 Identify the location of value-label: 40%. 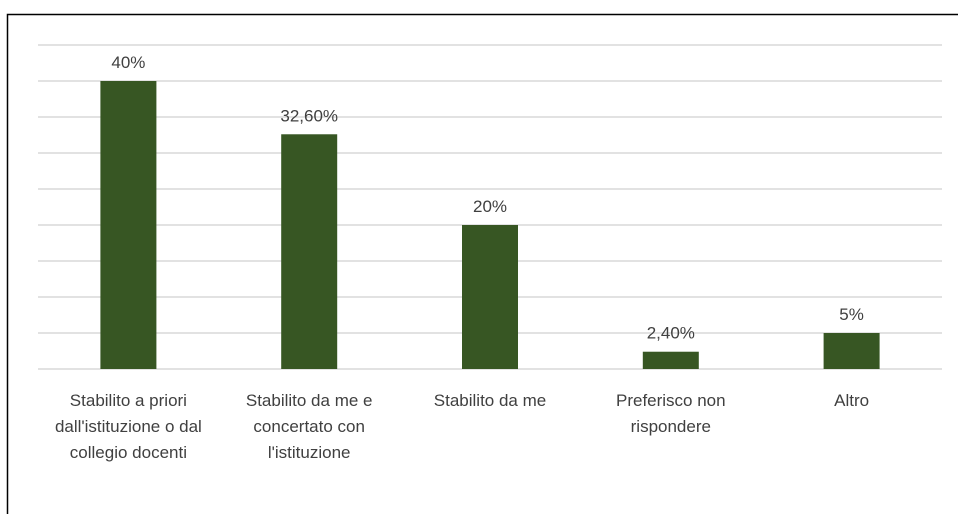
(128, 62).